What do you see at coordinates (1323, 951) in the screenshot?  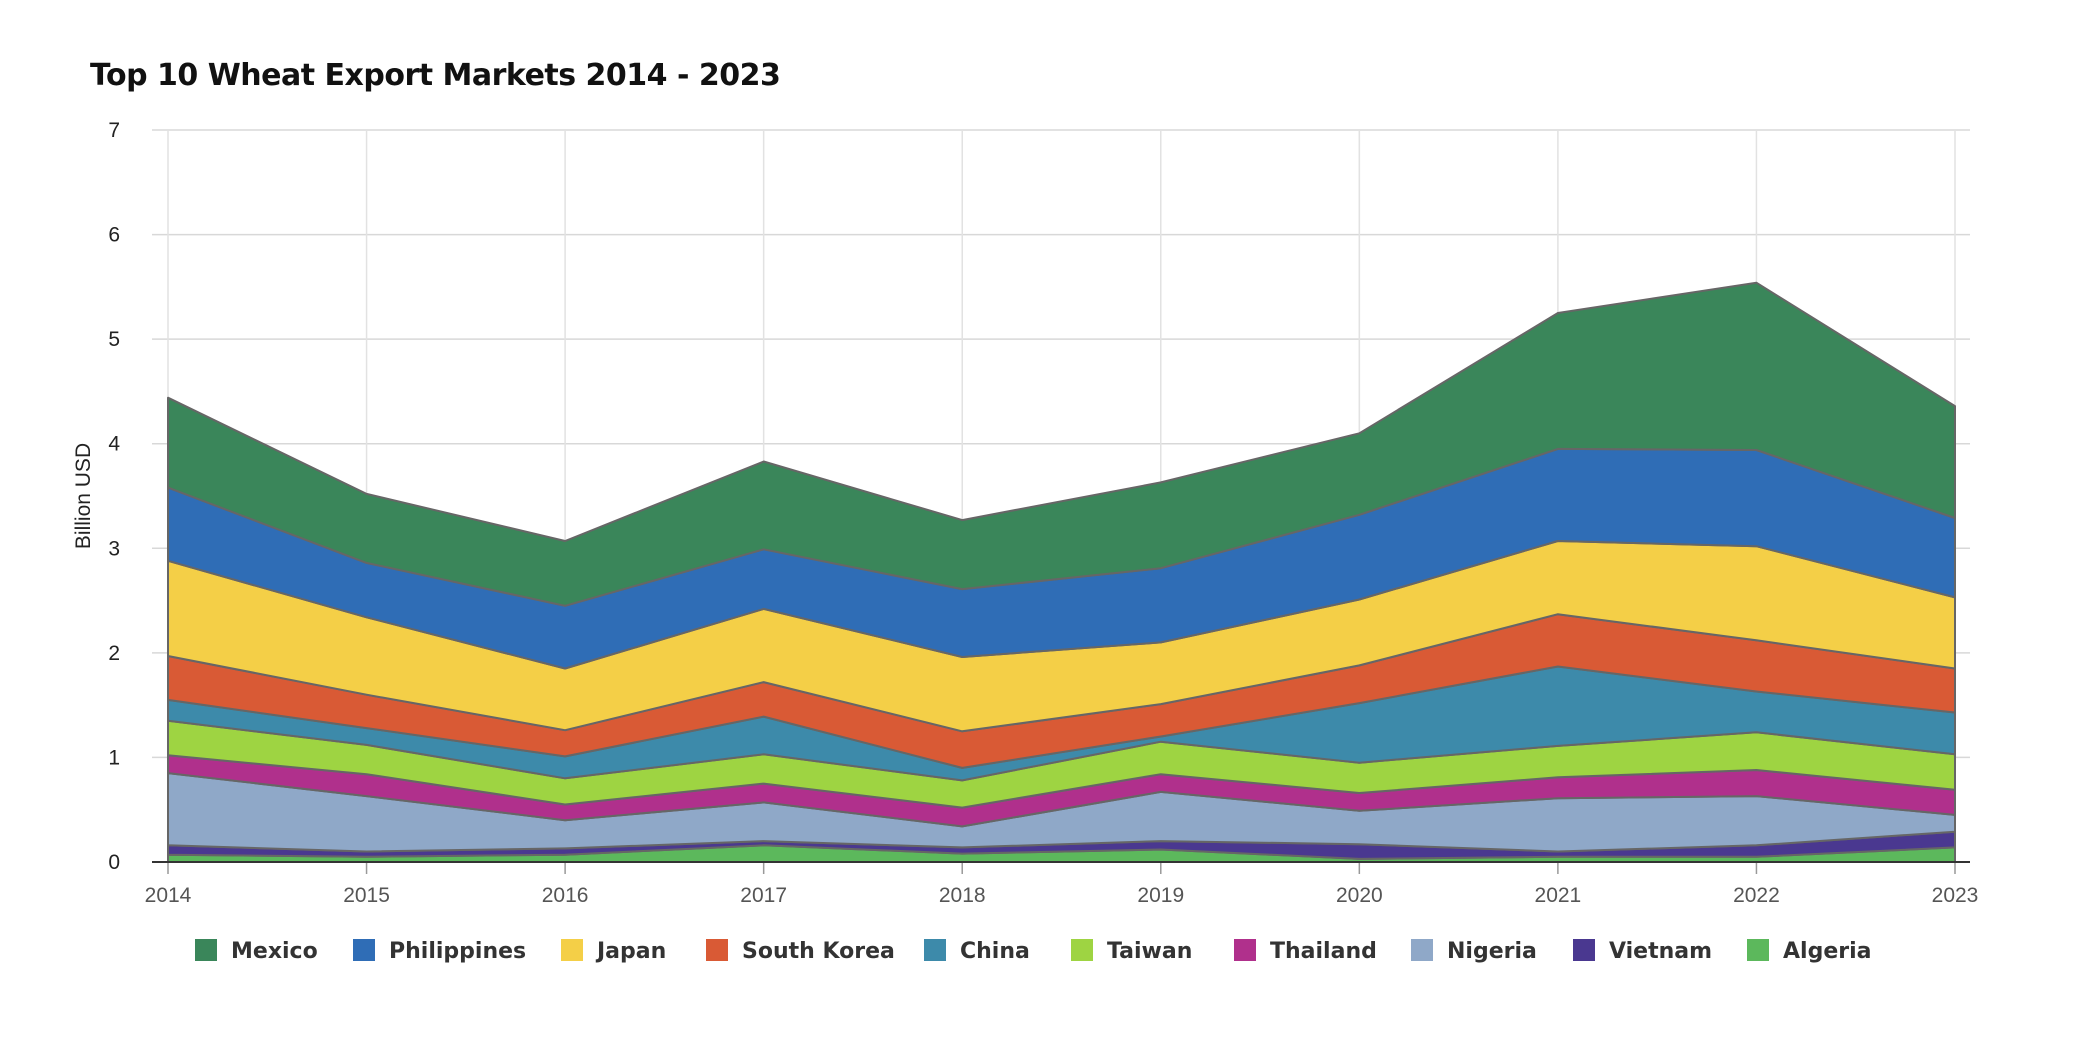 I see `legend-label: Thailand` at bounding box center [1323, 951].